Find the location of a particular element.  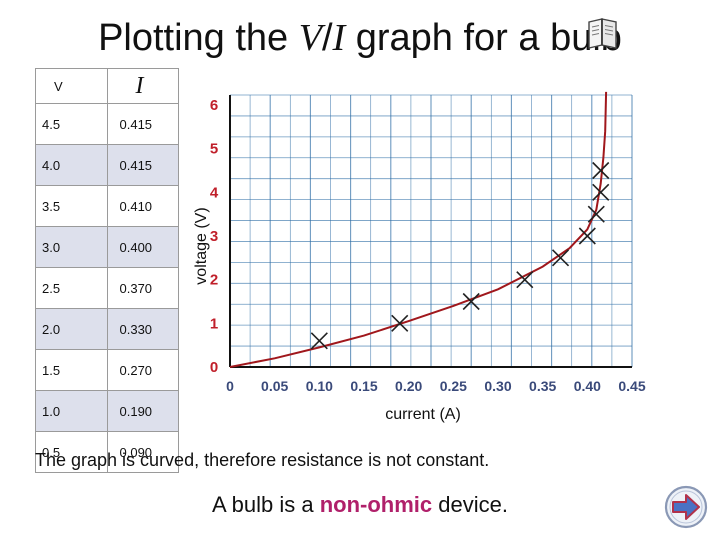

voltage-cell: 2.5 is located at coordinates (71, 288).